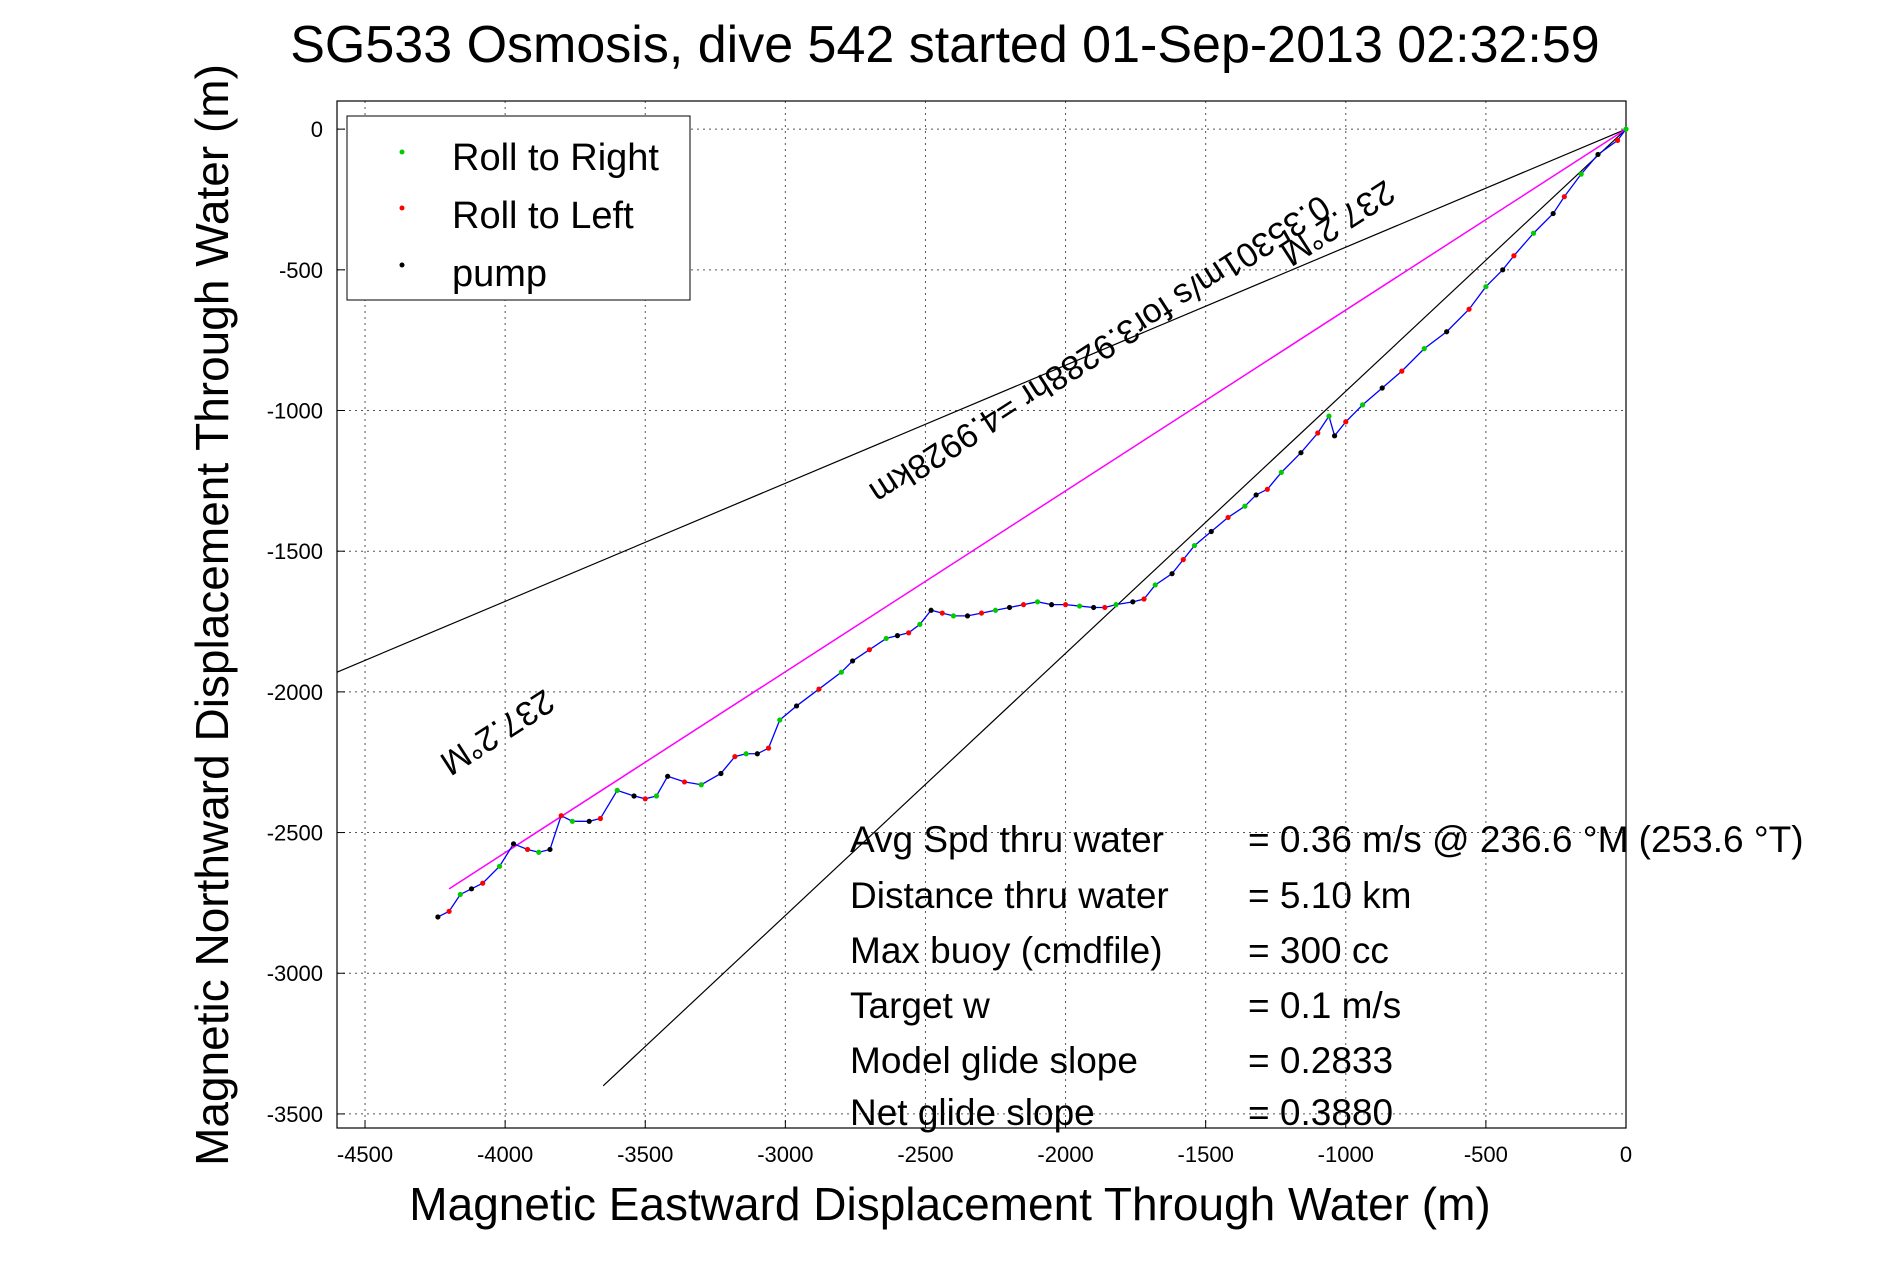 This screenshot has width=1891, height=1262. What do you see at coordinates (1065, 1154) in the screenshot?
I see `x-tick-label: -2000` at bounding box center [1065, 1154].